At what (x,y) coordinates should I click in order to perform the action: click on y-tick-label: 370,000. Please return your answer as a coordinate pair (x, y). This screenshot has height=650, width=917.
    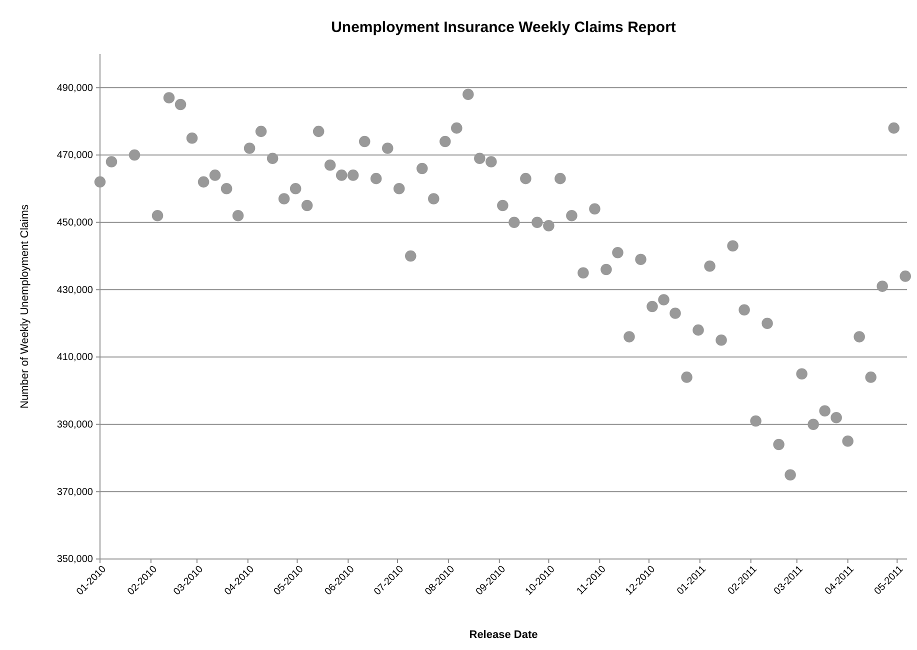
    Looking at the image, I should click on (75, 492).